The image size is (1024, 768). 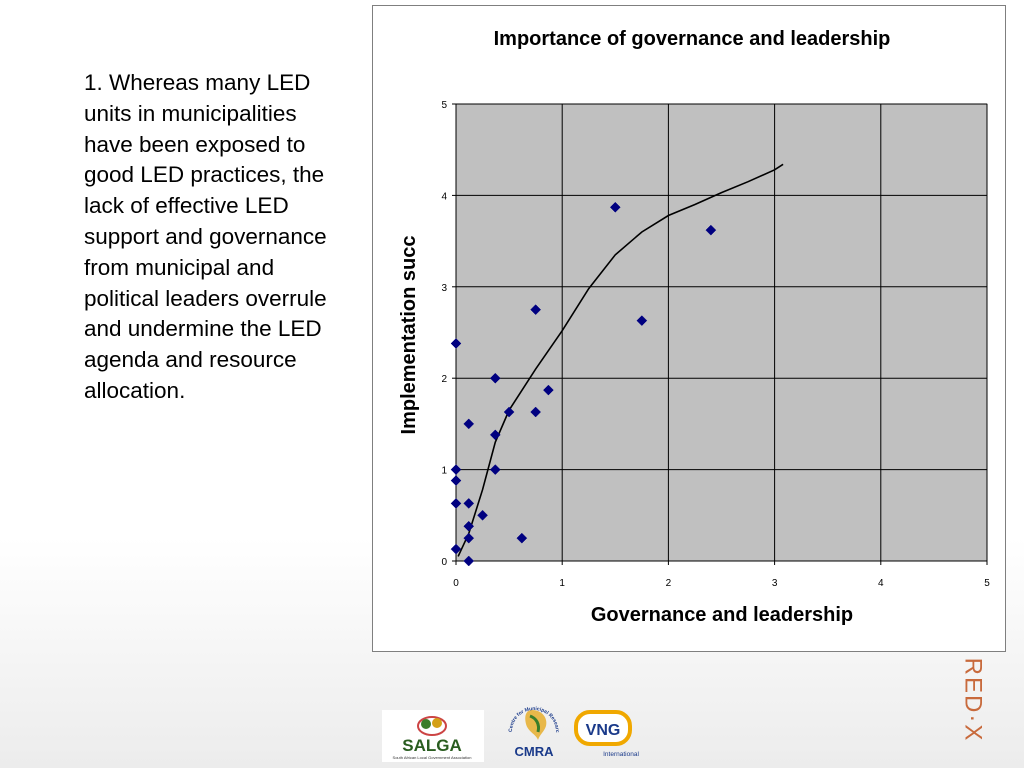 I want to click on redx-brand-mark: RED·X, so click(x=972, y=700).